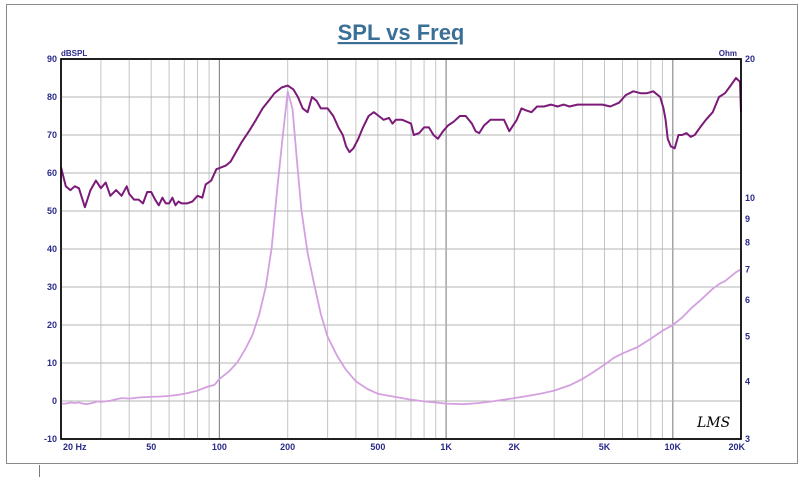 The height and width of the screenshot is (477, 802). Describe the element at coordinates (52, 287) in the screenshot. I see `y-left-tick-label: 30` at that location.